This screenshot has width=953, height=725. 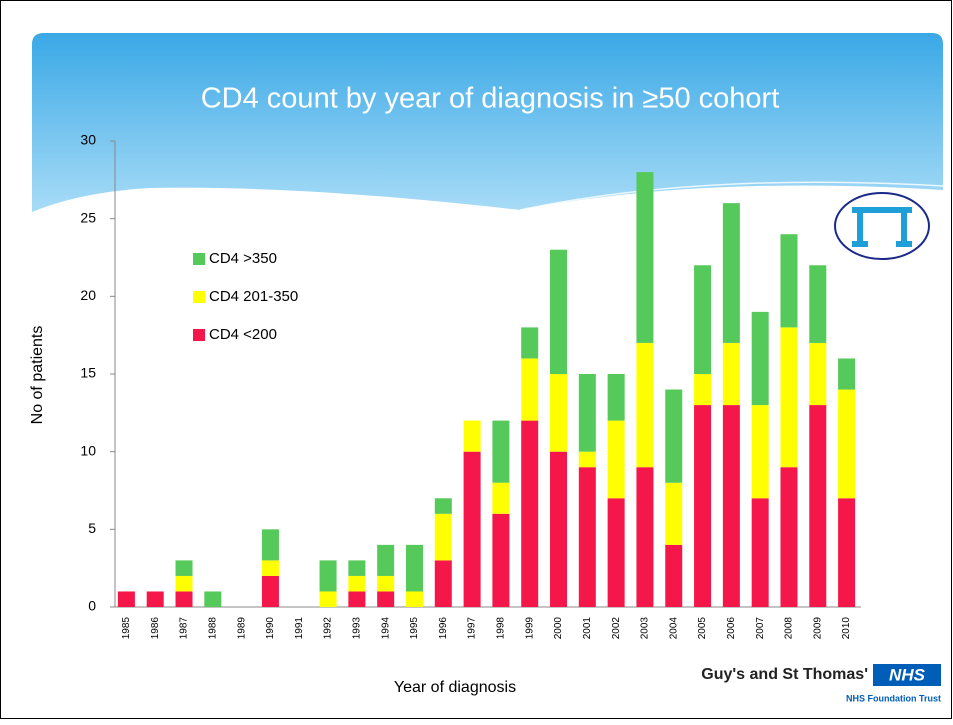 I want to click on y-tick-label: 30, so click(x=88, y=140).